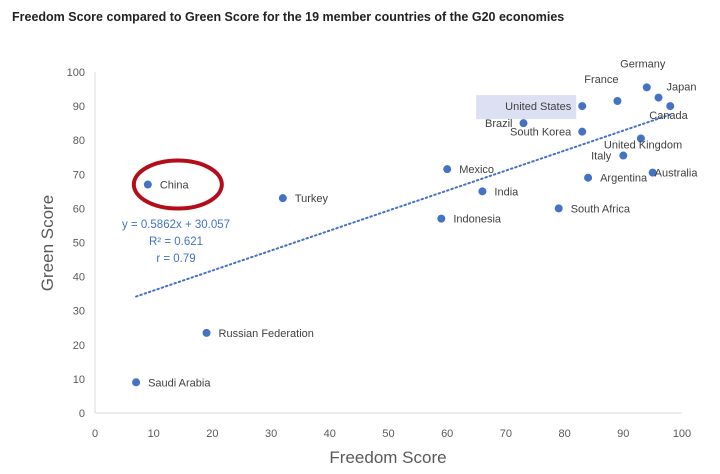 The width and height of the screenshot is (720, 474). I want to click on point-label-saudi-arabia: Saudi Arabia, so click(179, 383).